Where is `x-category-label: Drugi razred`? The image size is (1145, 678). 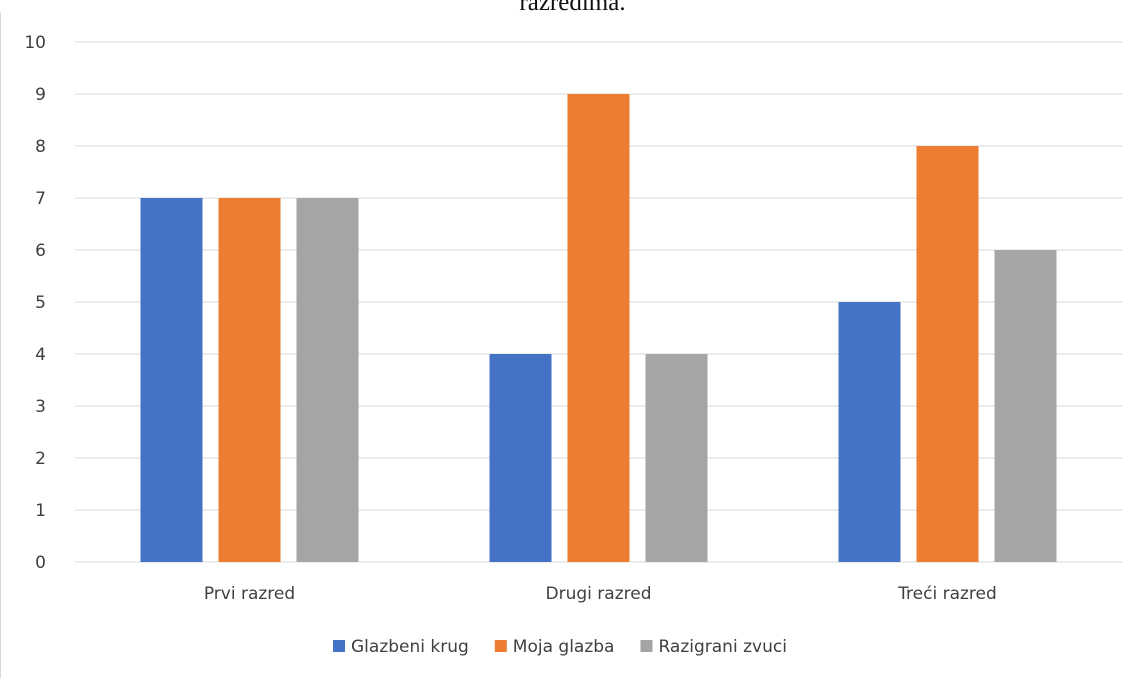
x-category-label: Drugi razred is located at coordinates (599, 594).